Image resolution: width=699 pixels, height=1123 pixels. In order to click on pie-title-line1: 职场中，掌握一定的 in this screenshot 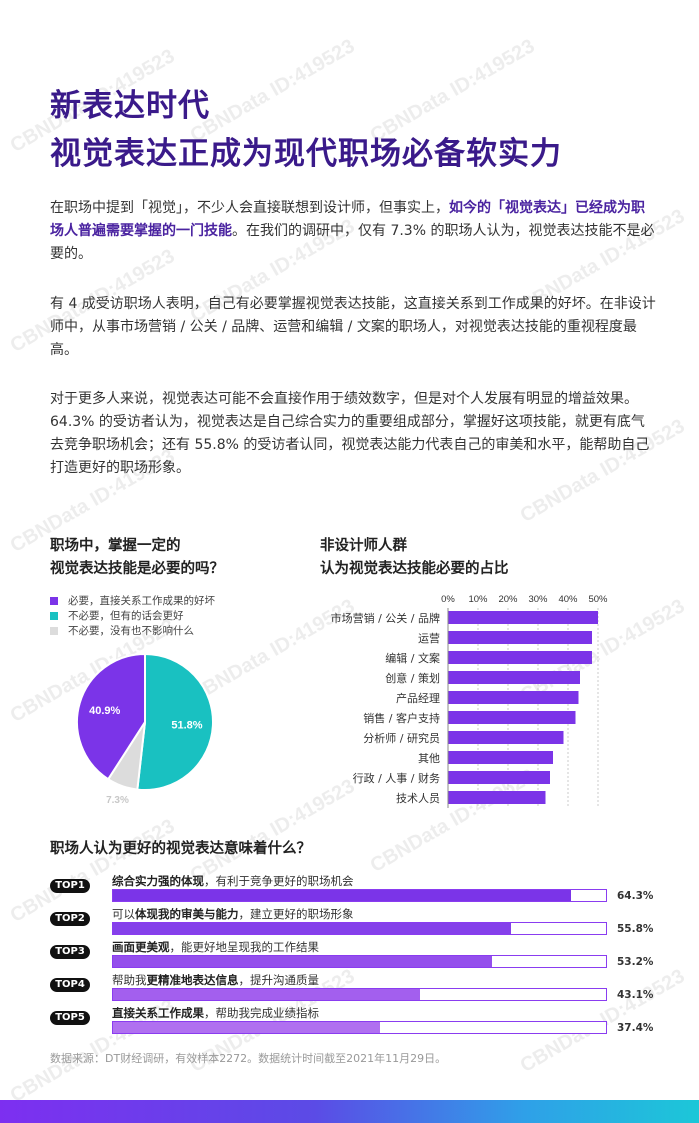, I will do `click(115, 546)`.